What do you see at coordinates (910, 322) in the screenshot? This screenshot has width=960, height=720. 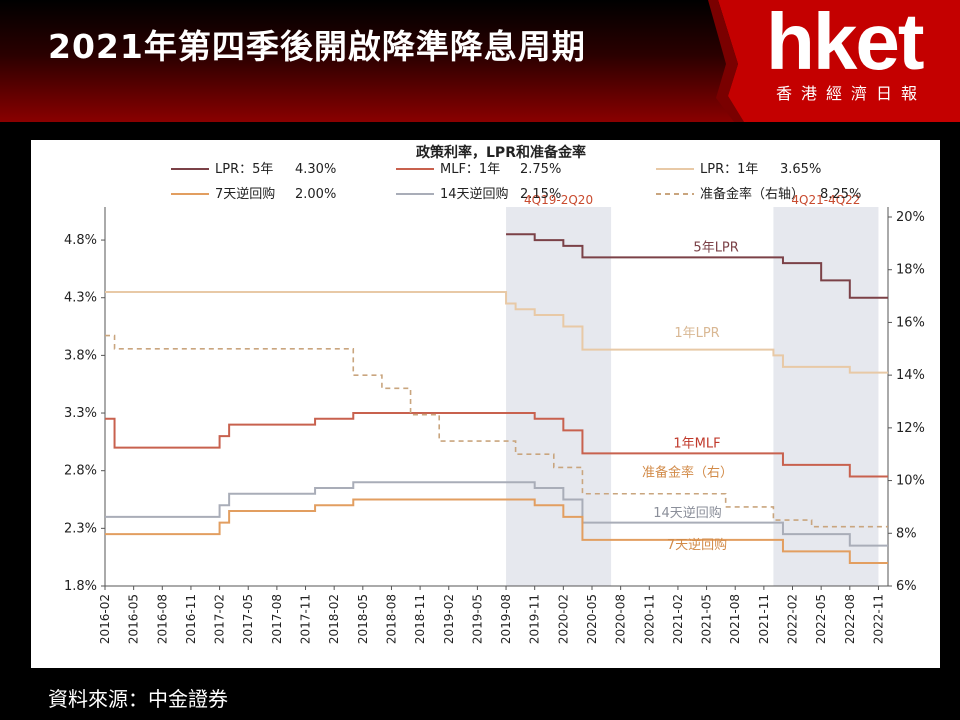 I see `y2-tick-label: 16%` at bounding box center [910, 322].